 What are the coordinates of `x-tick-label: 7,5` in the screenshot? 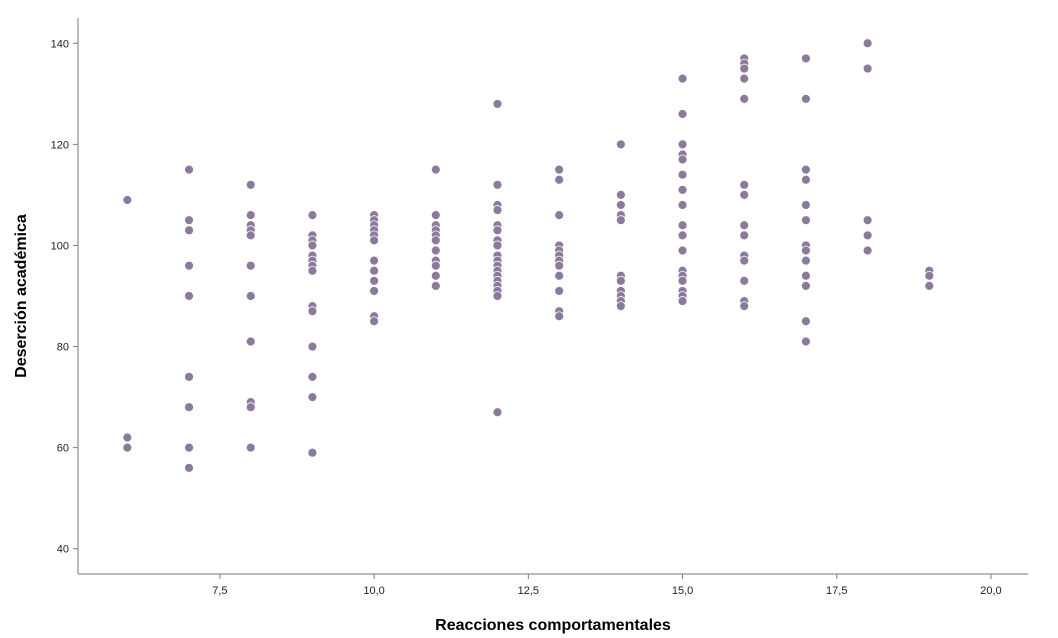 It's located at (219, 591).